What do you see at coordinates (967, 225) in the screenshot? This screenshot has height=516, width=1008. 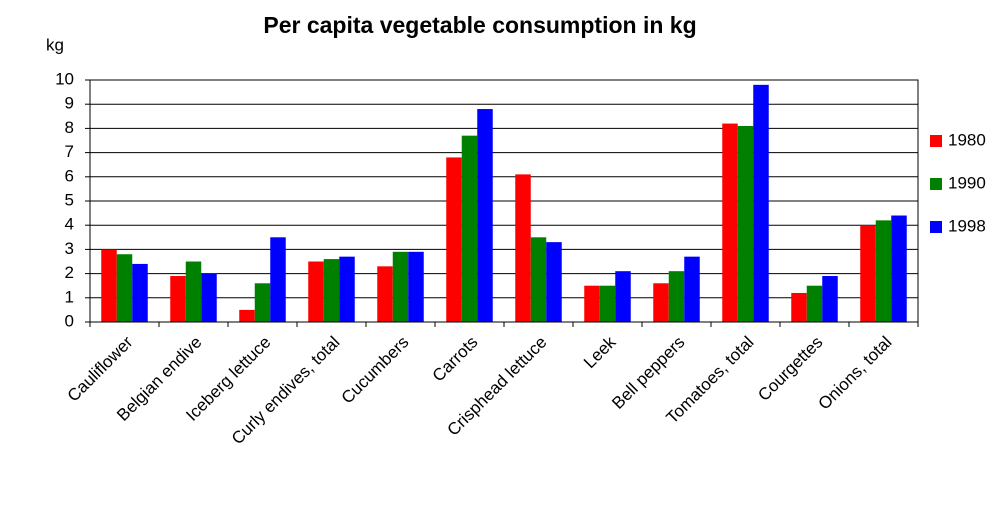 I see `legend-label: 1998` at bounding box center [967, 225].